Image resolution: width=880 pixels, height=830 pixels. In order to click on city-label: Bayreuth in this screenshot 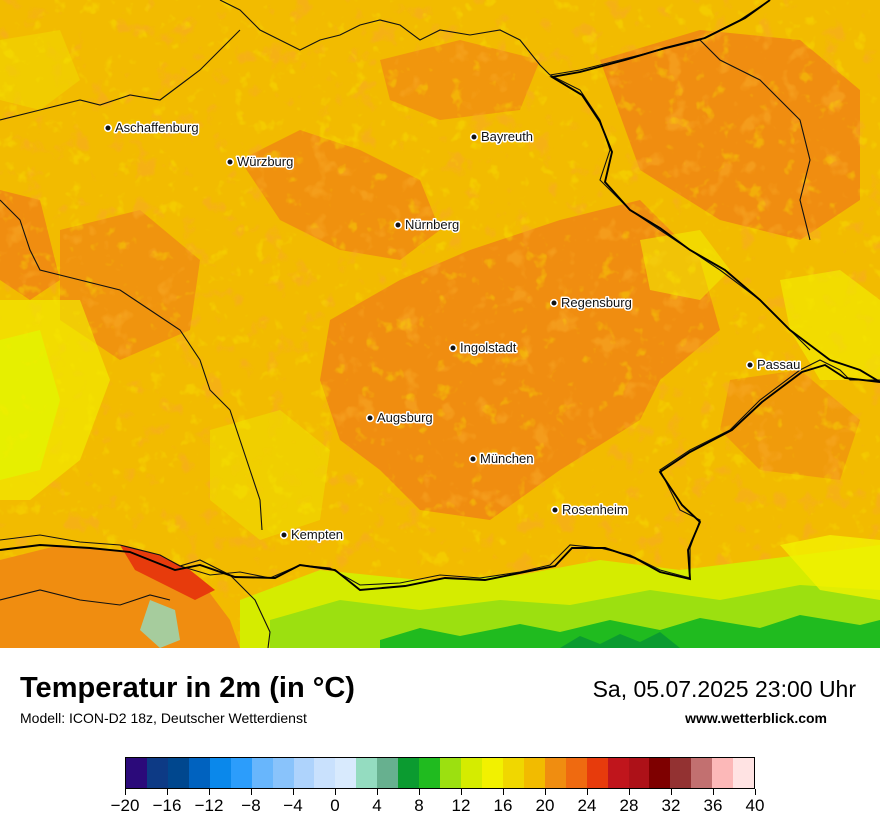, I will do `click(507, 136)`.